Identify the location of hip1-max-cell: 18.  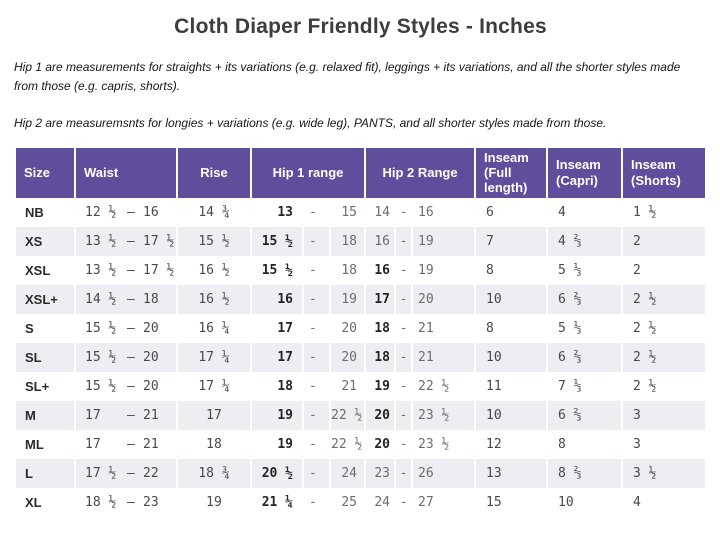
(349, 270).